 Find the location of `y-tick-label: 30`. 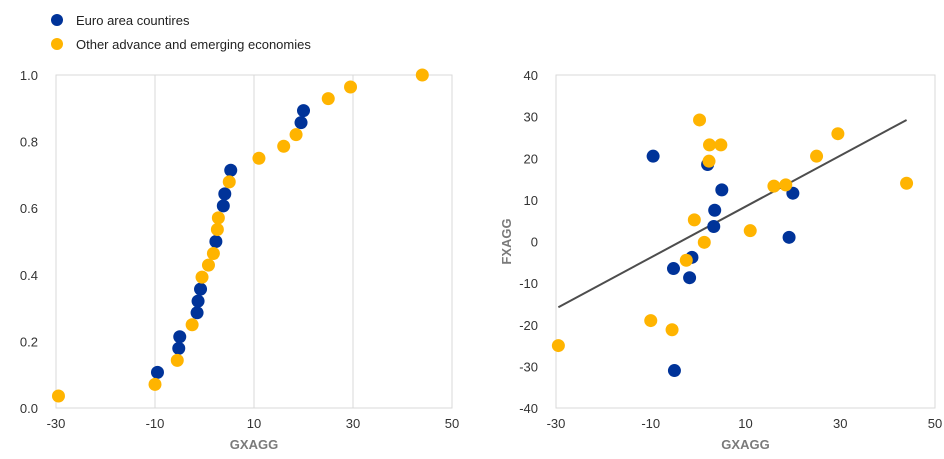

y-tick-label: 30 is located at coordinates (531, 117).